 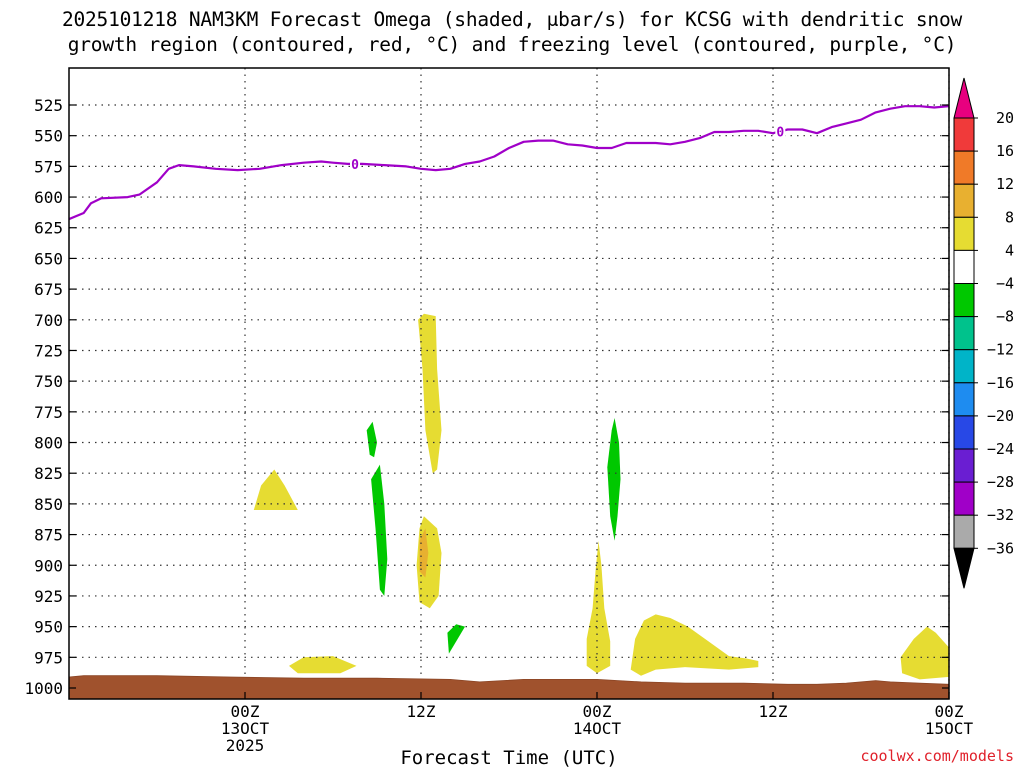 I want to click on y-tick-label: 550, so click(x=48, y=136).